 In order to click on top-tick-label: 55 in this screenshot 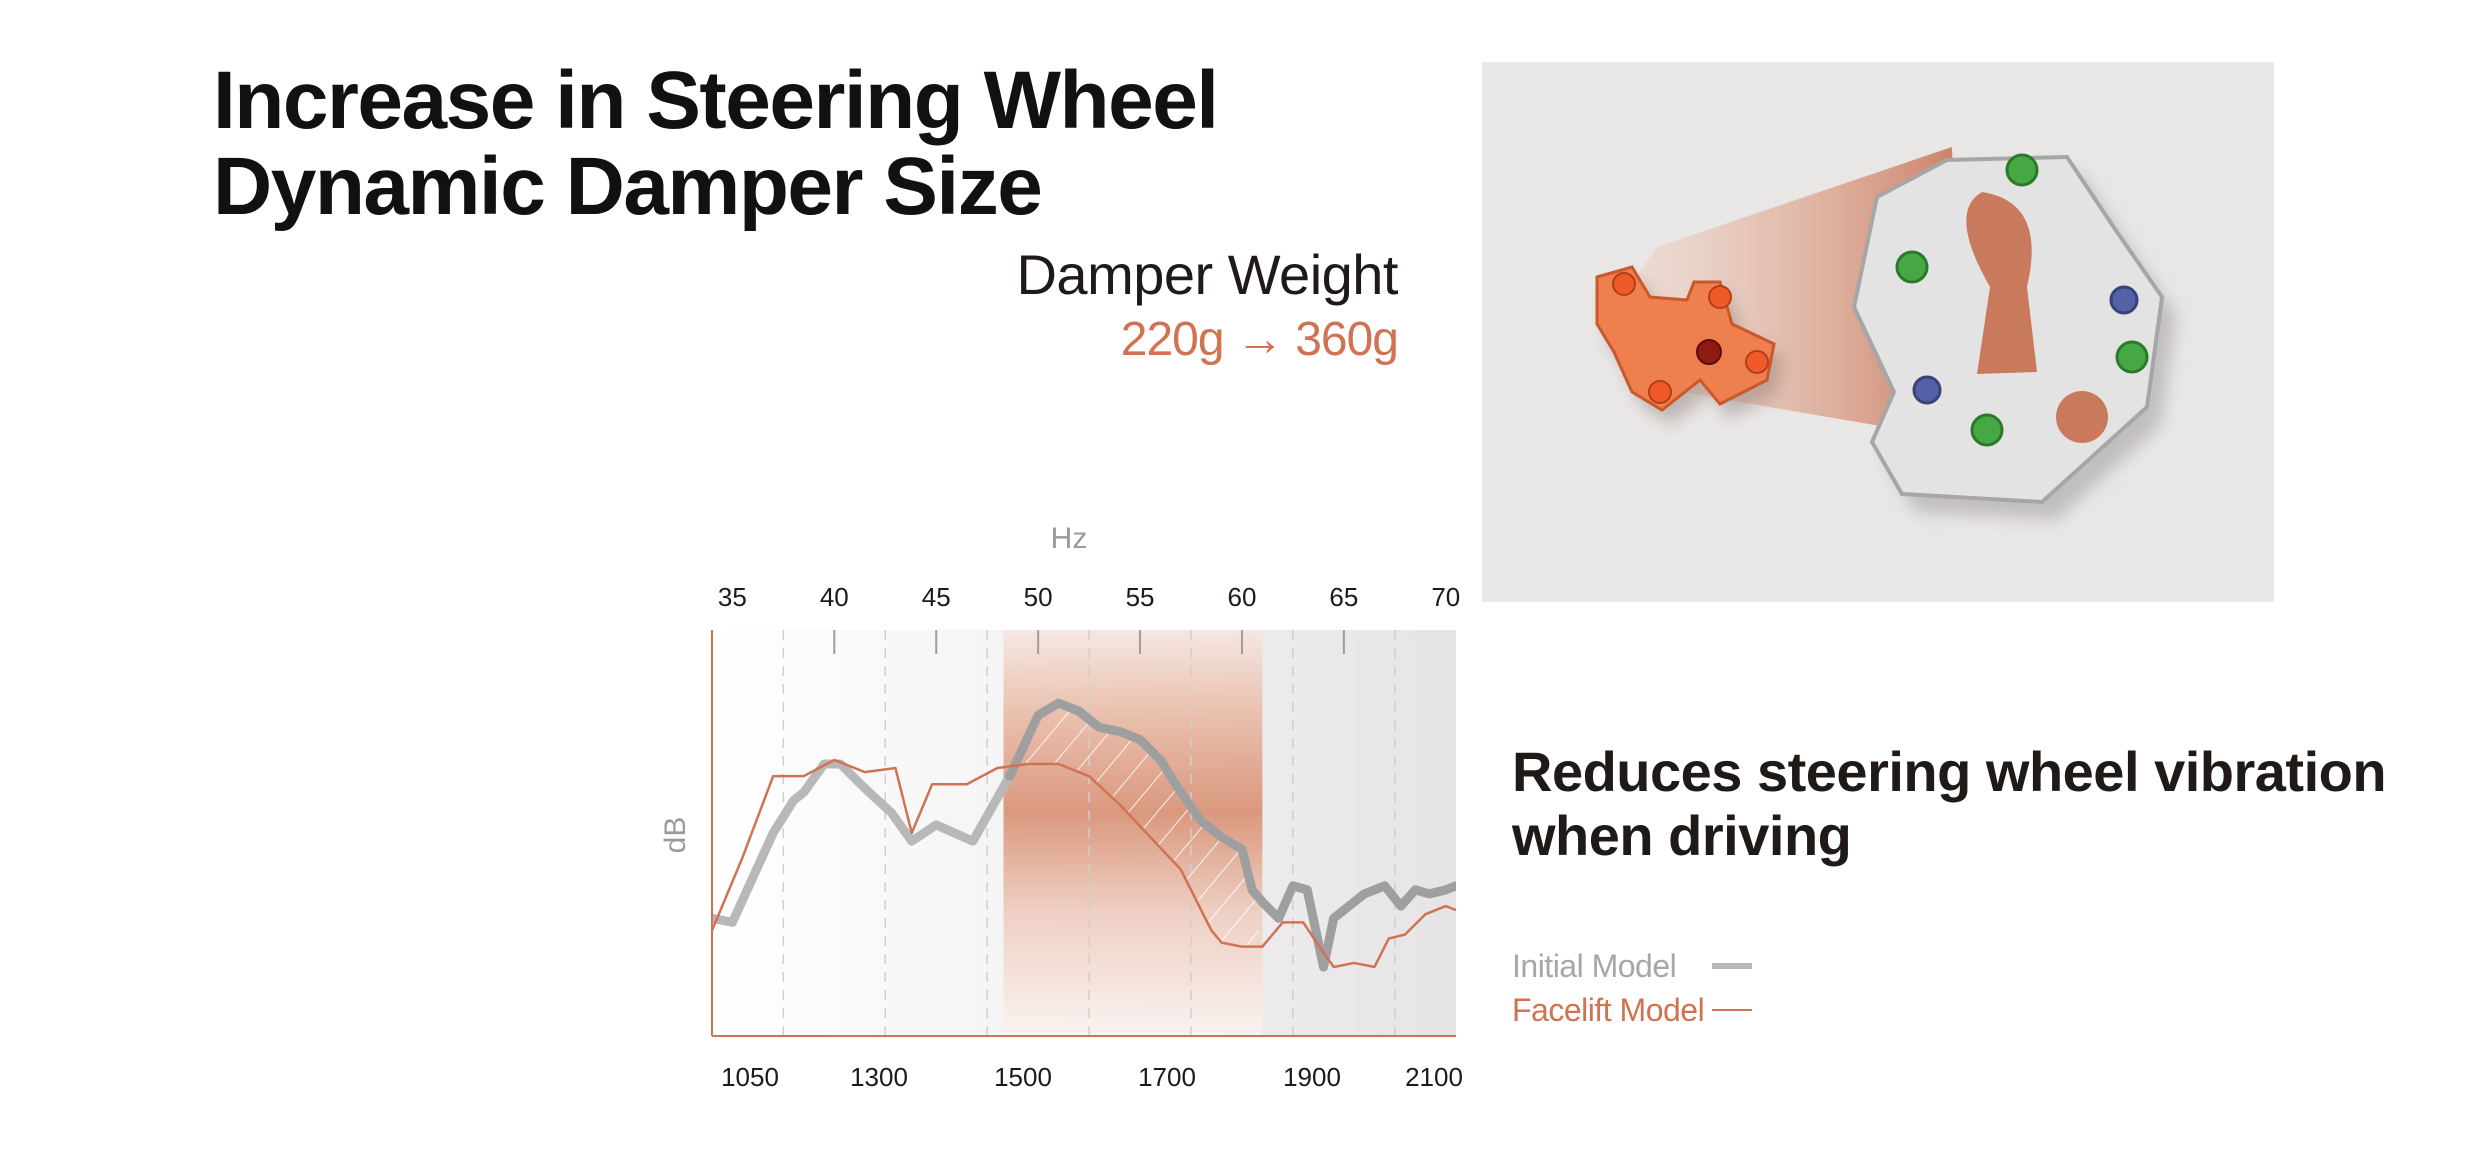, I will do `click(1140, 597)`.